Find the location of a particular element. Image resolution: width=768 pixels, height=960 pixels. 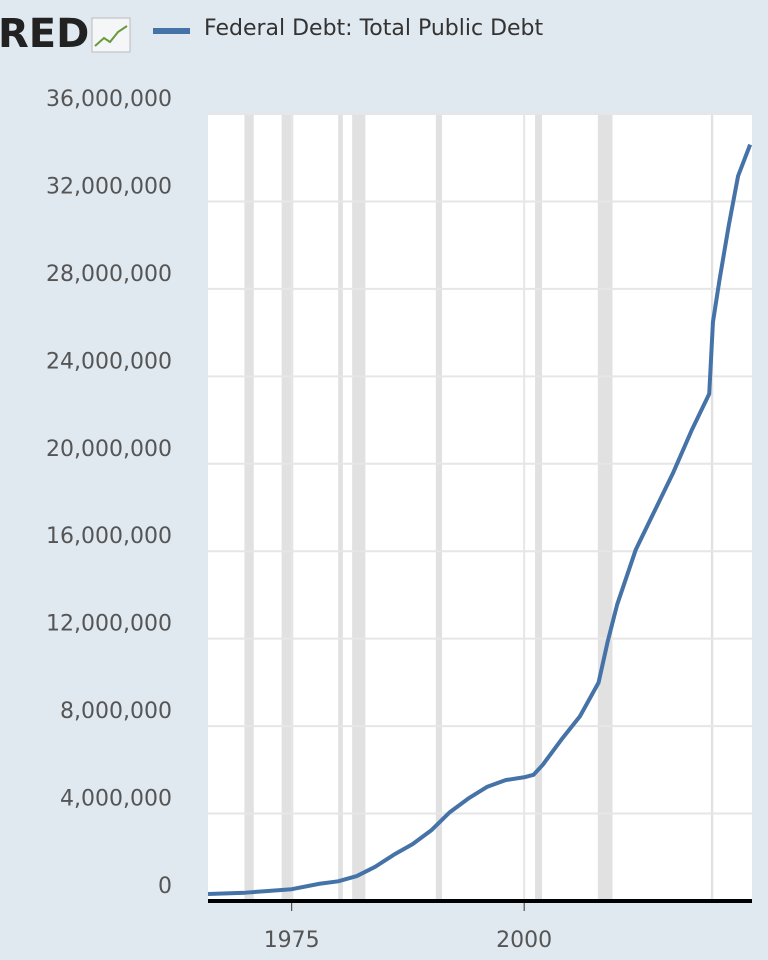

x-tick-label: 2000 is located at coordinates (524, 940).